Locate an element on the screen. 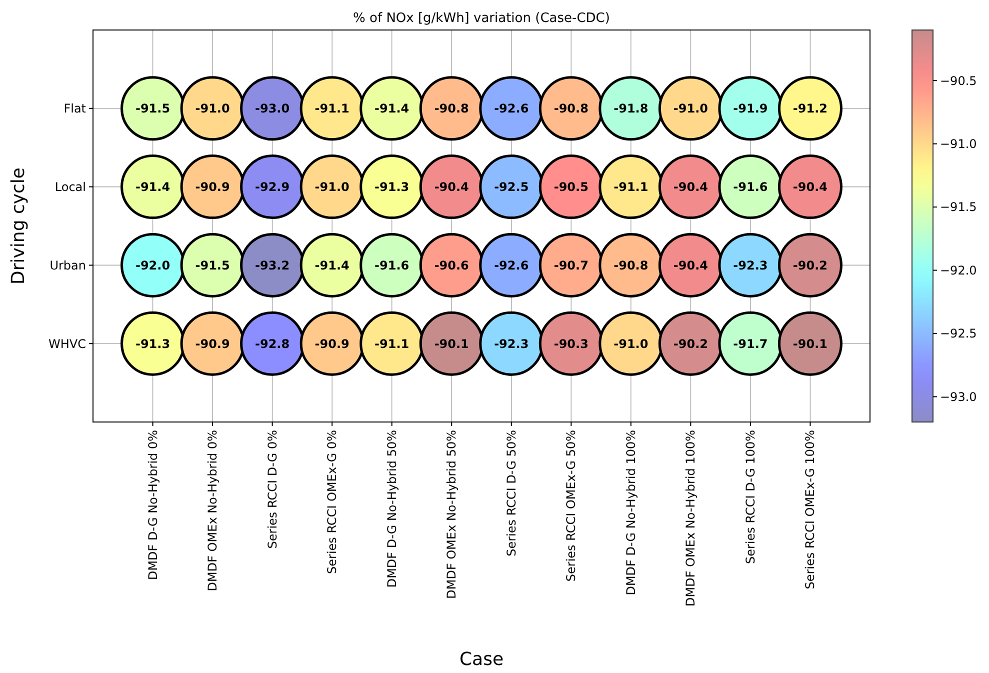 The width and height of the screenshot is (989, 673). color-bar-label: −92.0 is located at coordinates (958, 270).